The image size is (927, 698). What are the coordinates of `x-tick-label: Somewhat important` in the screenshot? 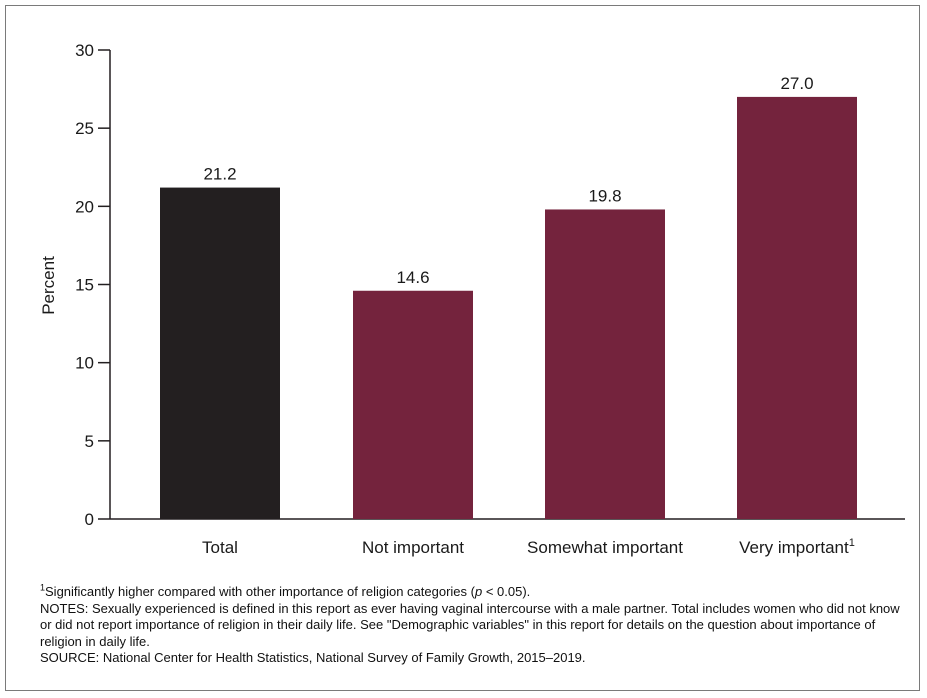 It's located at (605, 547).